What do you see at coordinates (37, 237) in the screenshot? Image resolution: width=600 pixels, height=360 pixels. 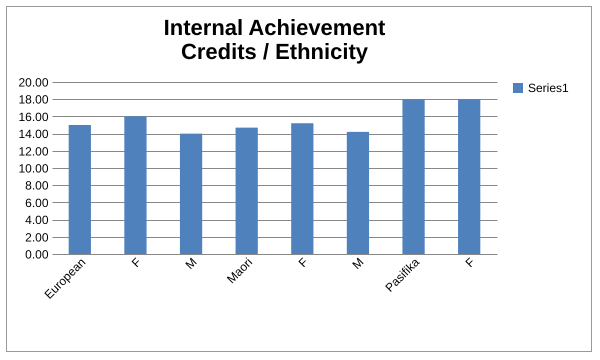 I see `y-tick-label: 2.00` at bounding box center [37, 237].